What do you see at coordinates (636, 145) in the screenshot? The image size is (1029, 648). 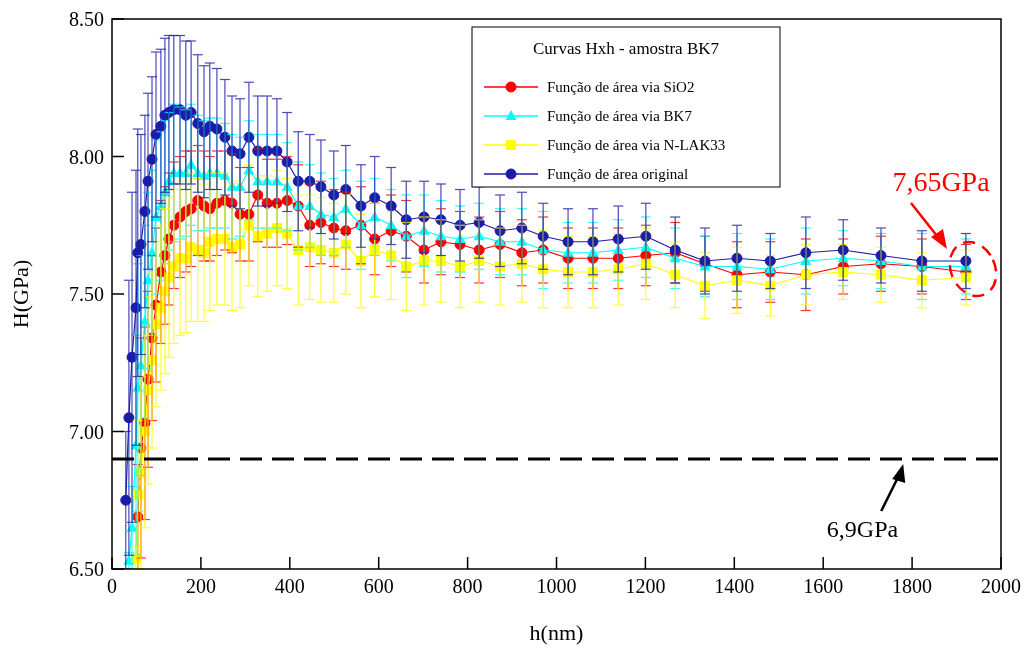 I see `legend-label: Função de área via N-LAK33` at bounding box center [636, 145].